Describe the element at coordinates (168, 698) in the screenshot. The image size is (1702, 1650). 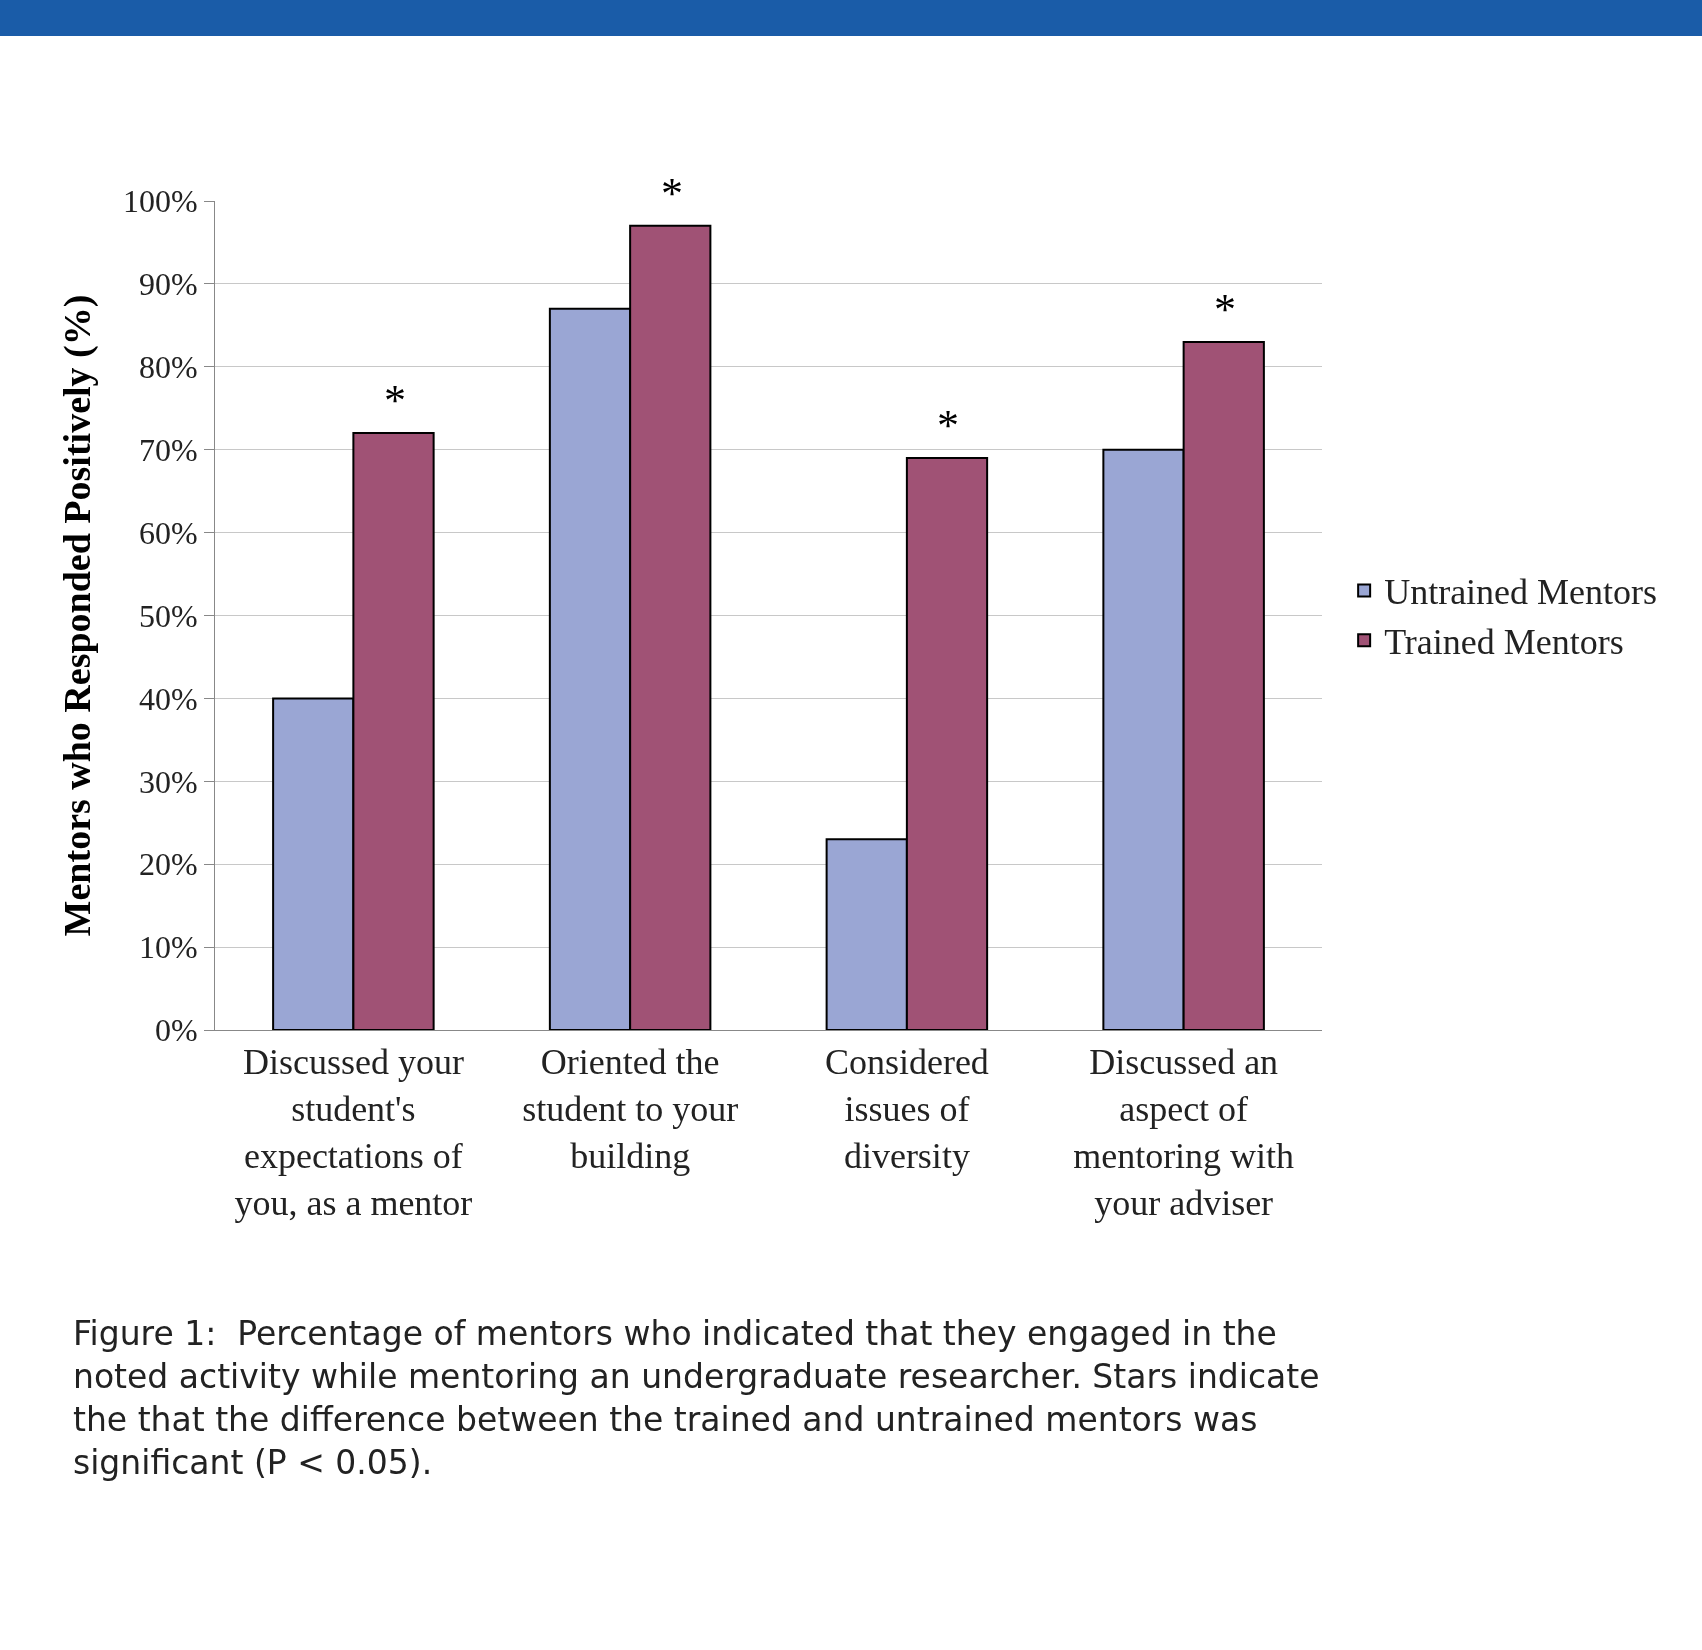
I see `y-tick-label: 40%` at that location.